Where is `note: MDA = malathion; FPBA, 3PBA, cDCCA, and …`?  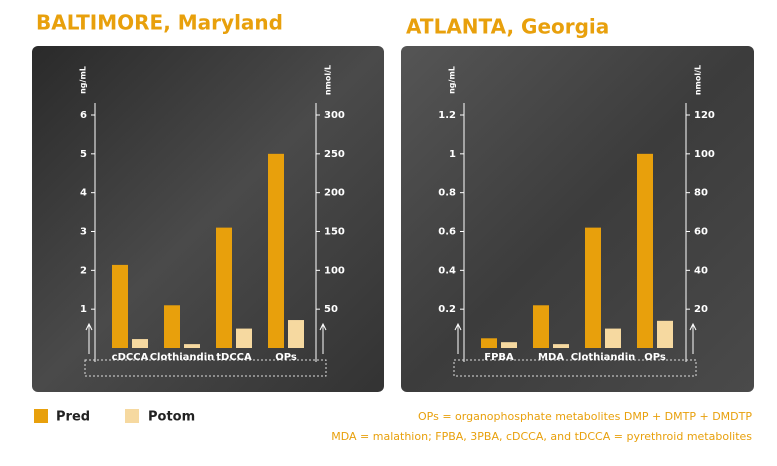 note: MDA = malathion; FPBA, 3PBA, cDCCA, and … is located at coordinates (541, 436).